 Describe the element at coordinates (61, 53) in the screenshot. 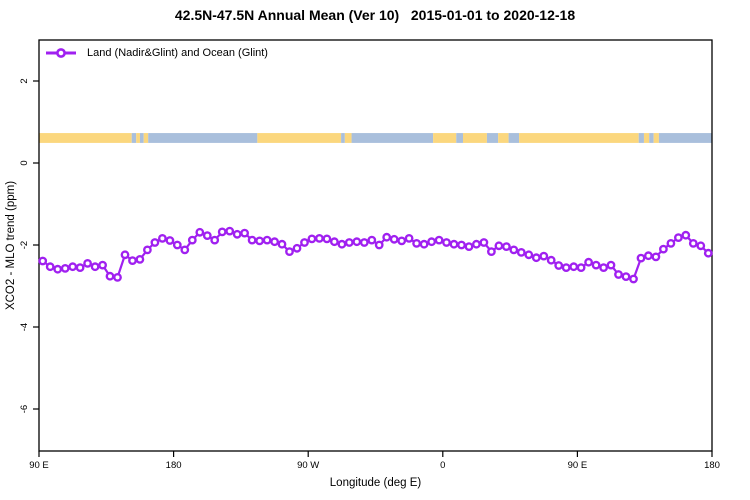

I see `legend-marker-icon` at that location.